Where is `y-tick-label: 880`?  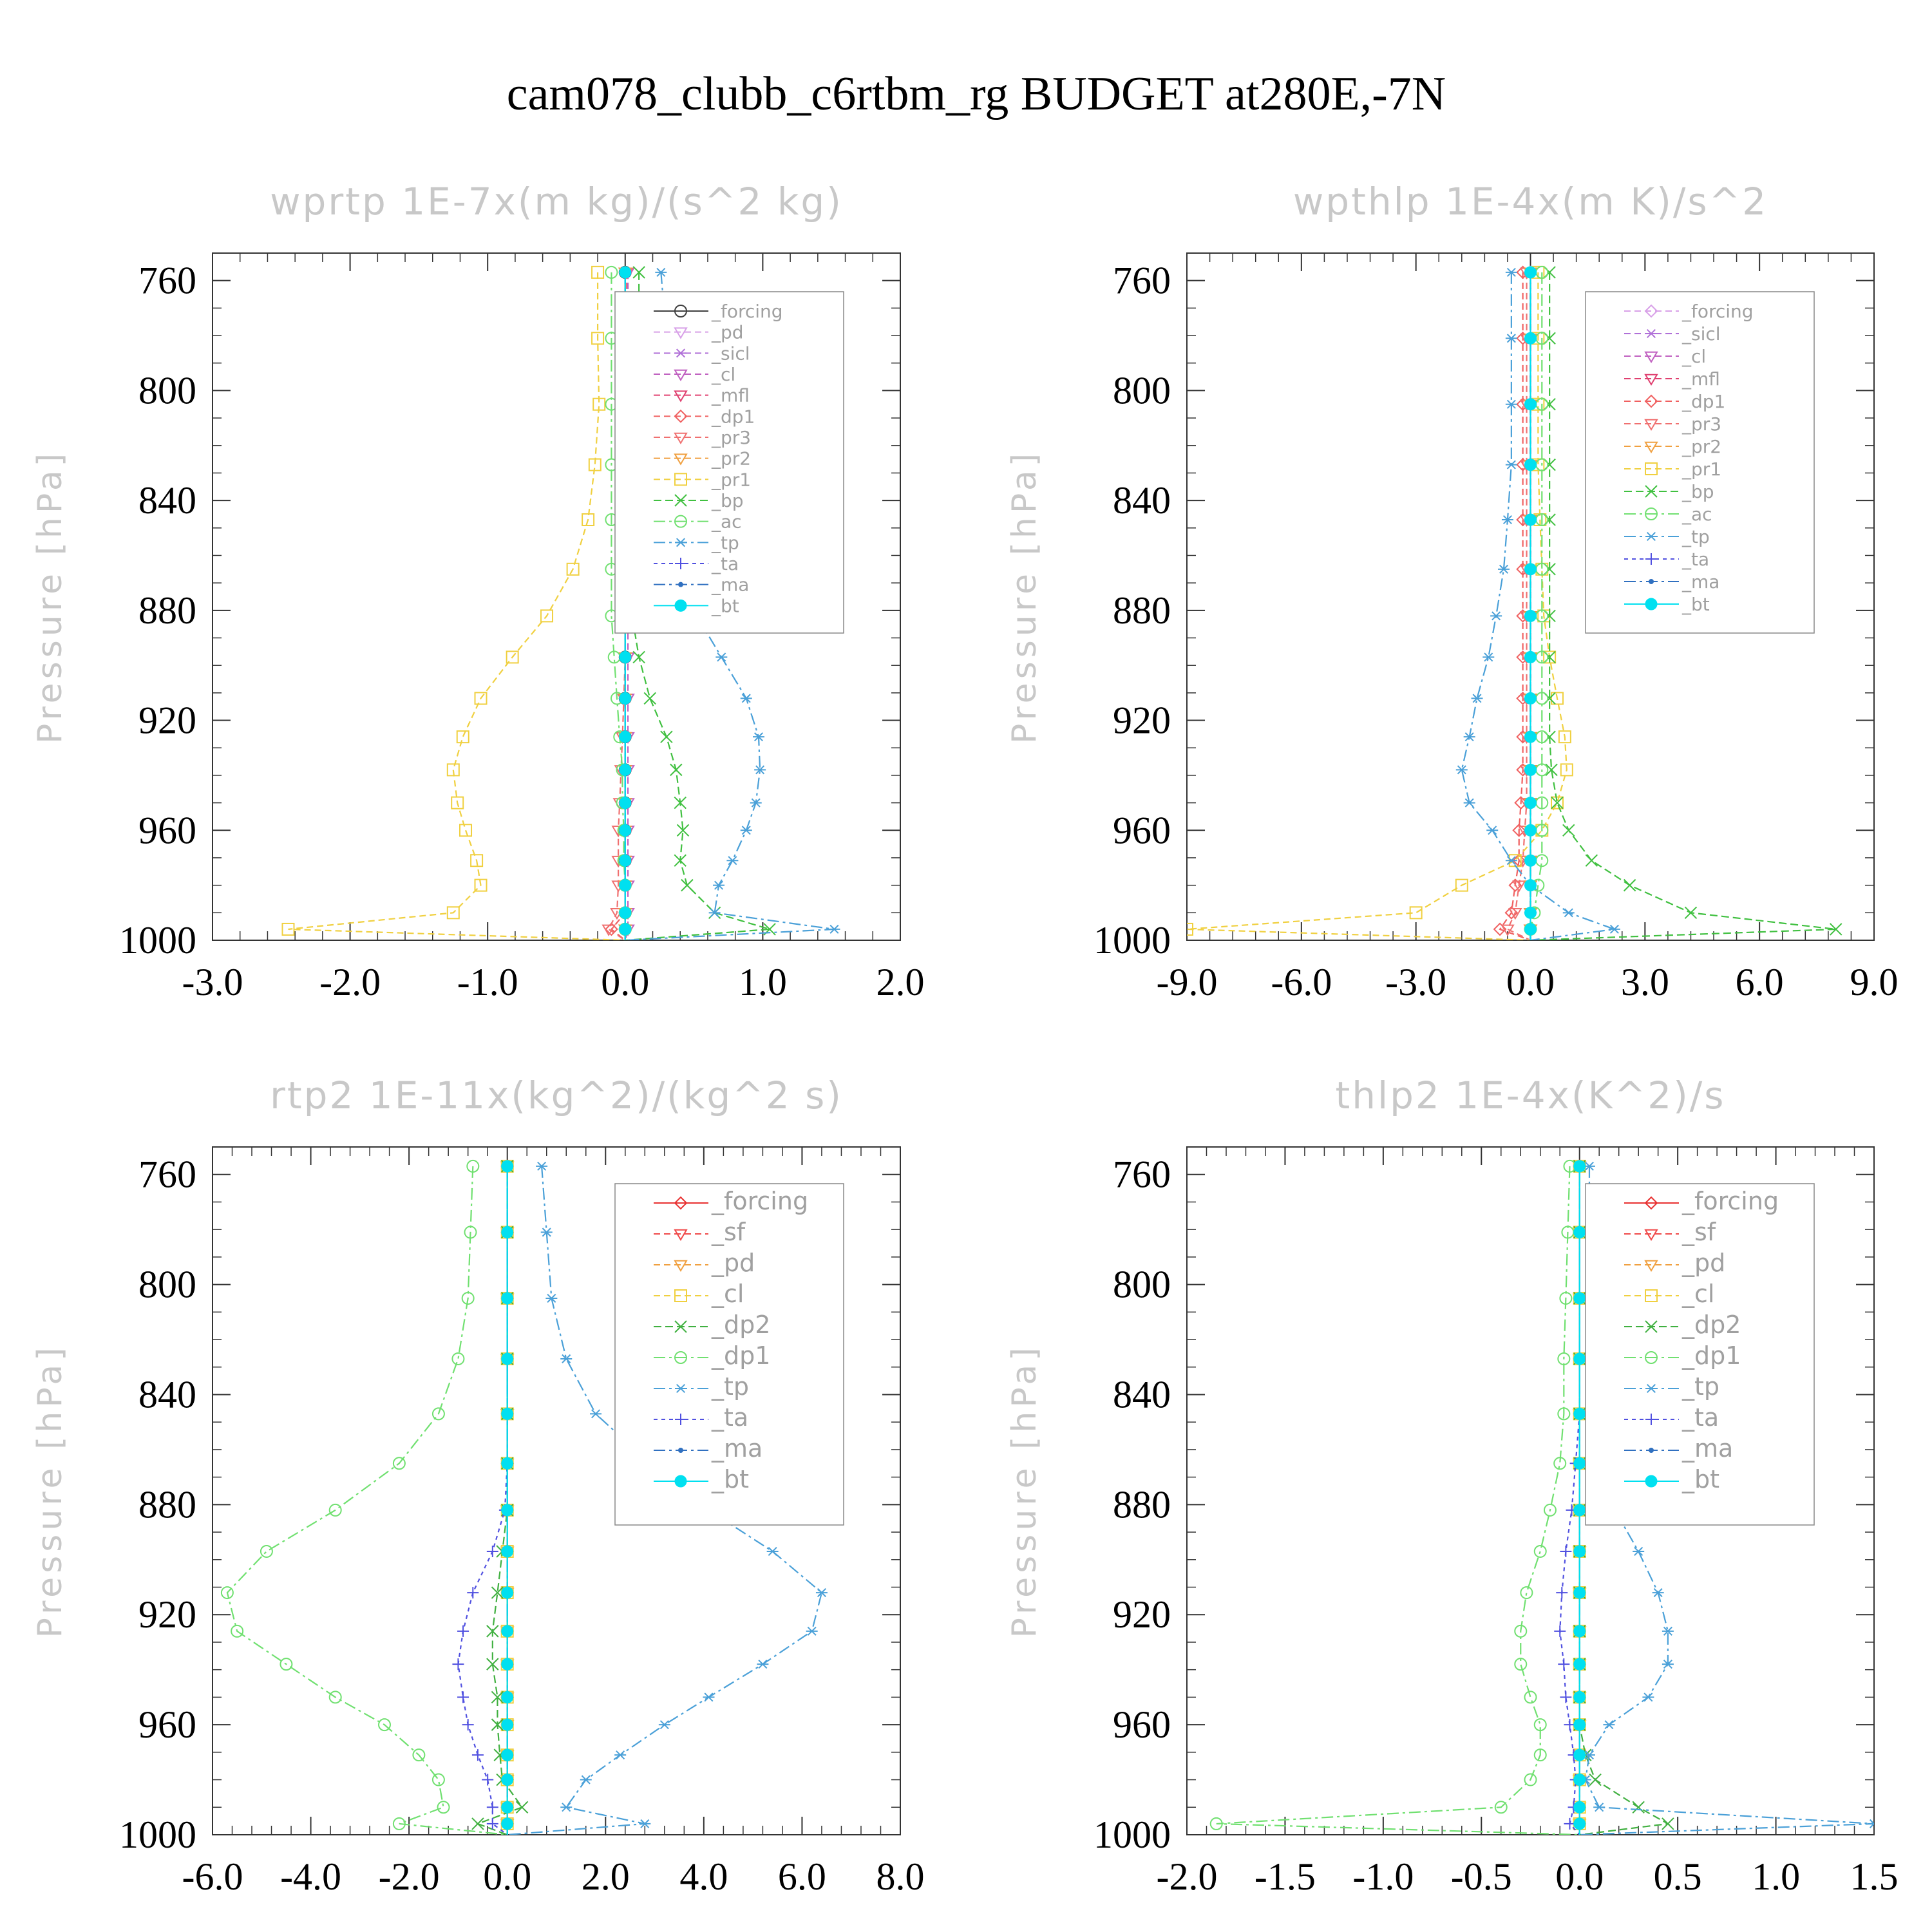 y-tick-label: 880 is located at coordinates (167, 610).